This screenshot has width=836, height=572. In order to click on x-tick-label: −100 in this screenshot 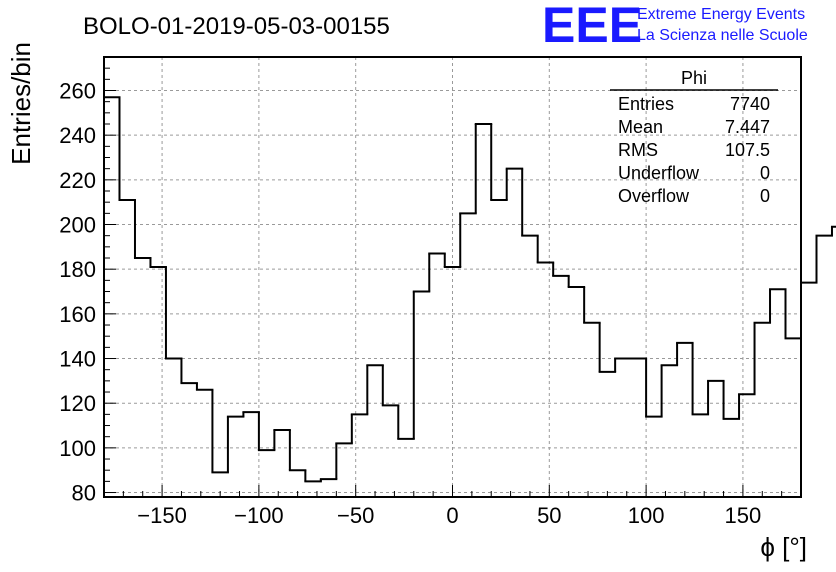, I will do `click(259, 515)`.